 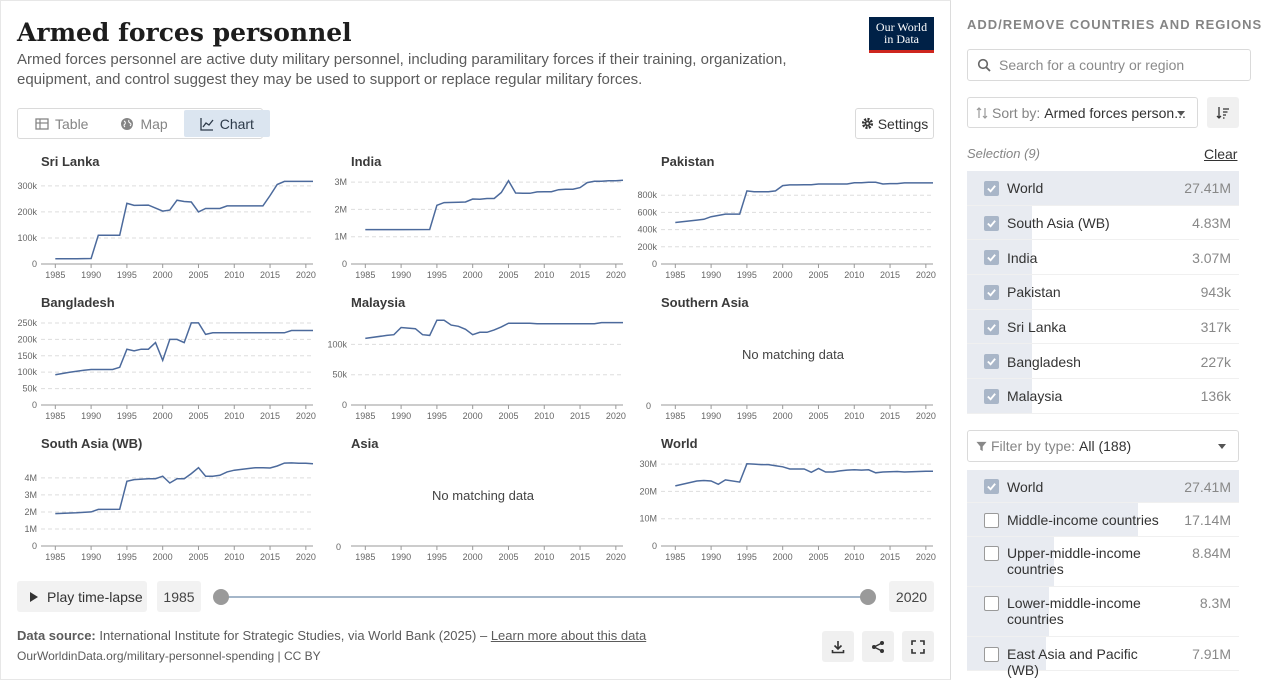 I want to click on entity-value: 27.41M, so click(x=1207, y=188).